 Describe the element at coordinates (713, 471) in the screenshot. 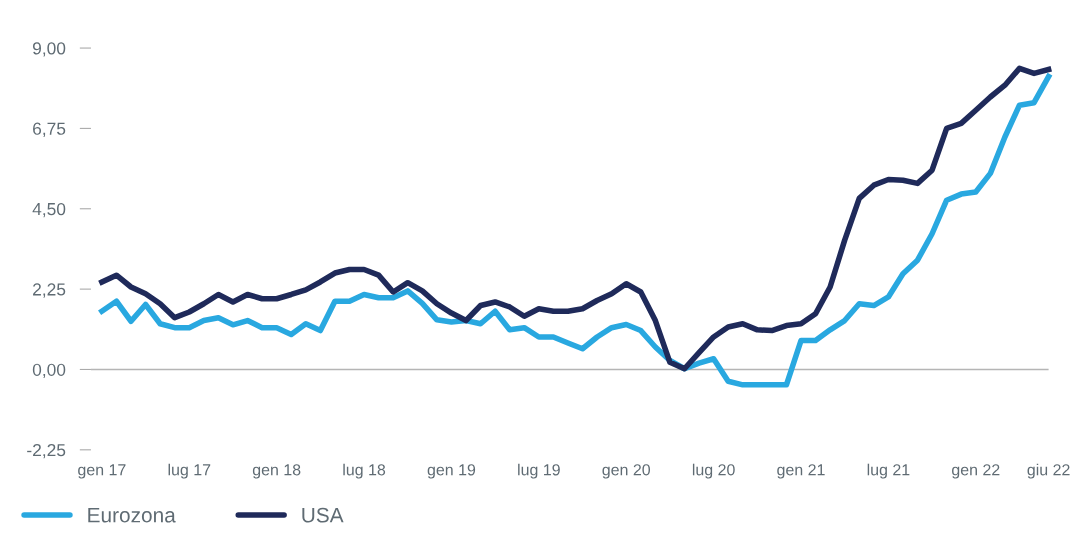

I see `x-tick-label: lug 20` at that location.